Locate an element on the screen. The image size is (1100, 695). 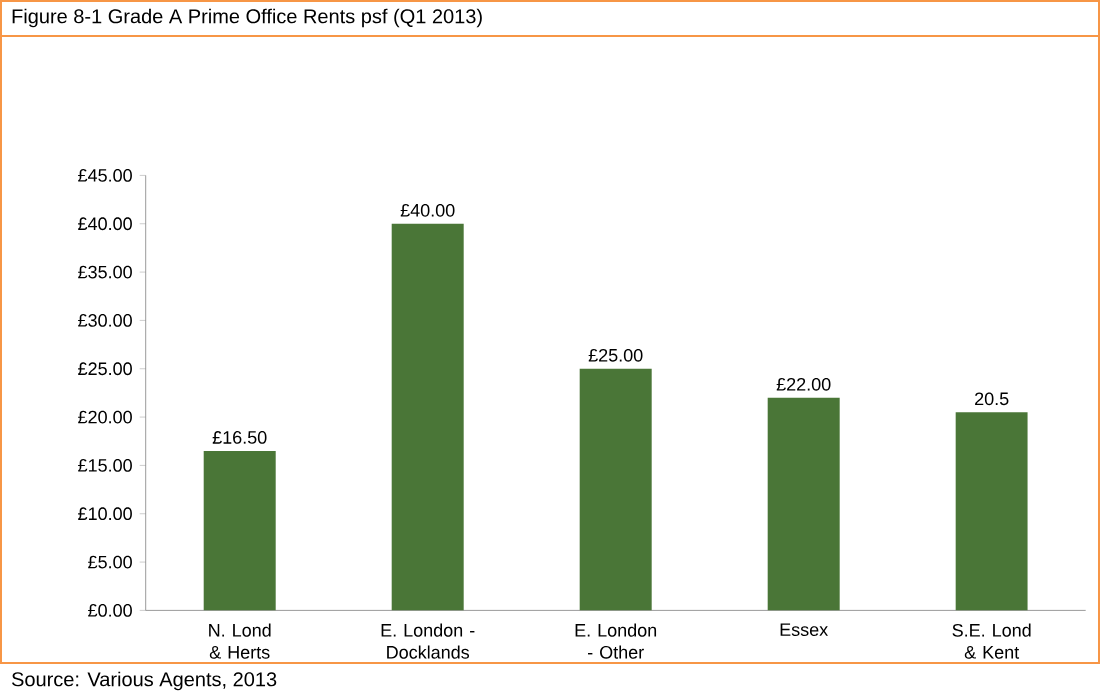
x-tick-label: N. Lond & Herts is located at coordinates (240, 641).